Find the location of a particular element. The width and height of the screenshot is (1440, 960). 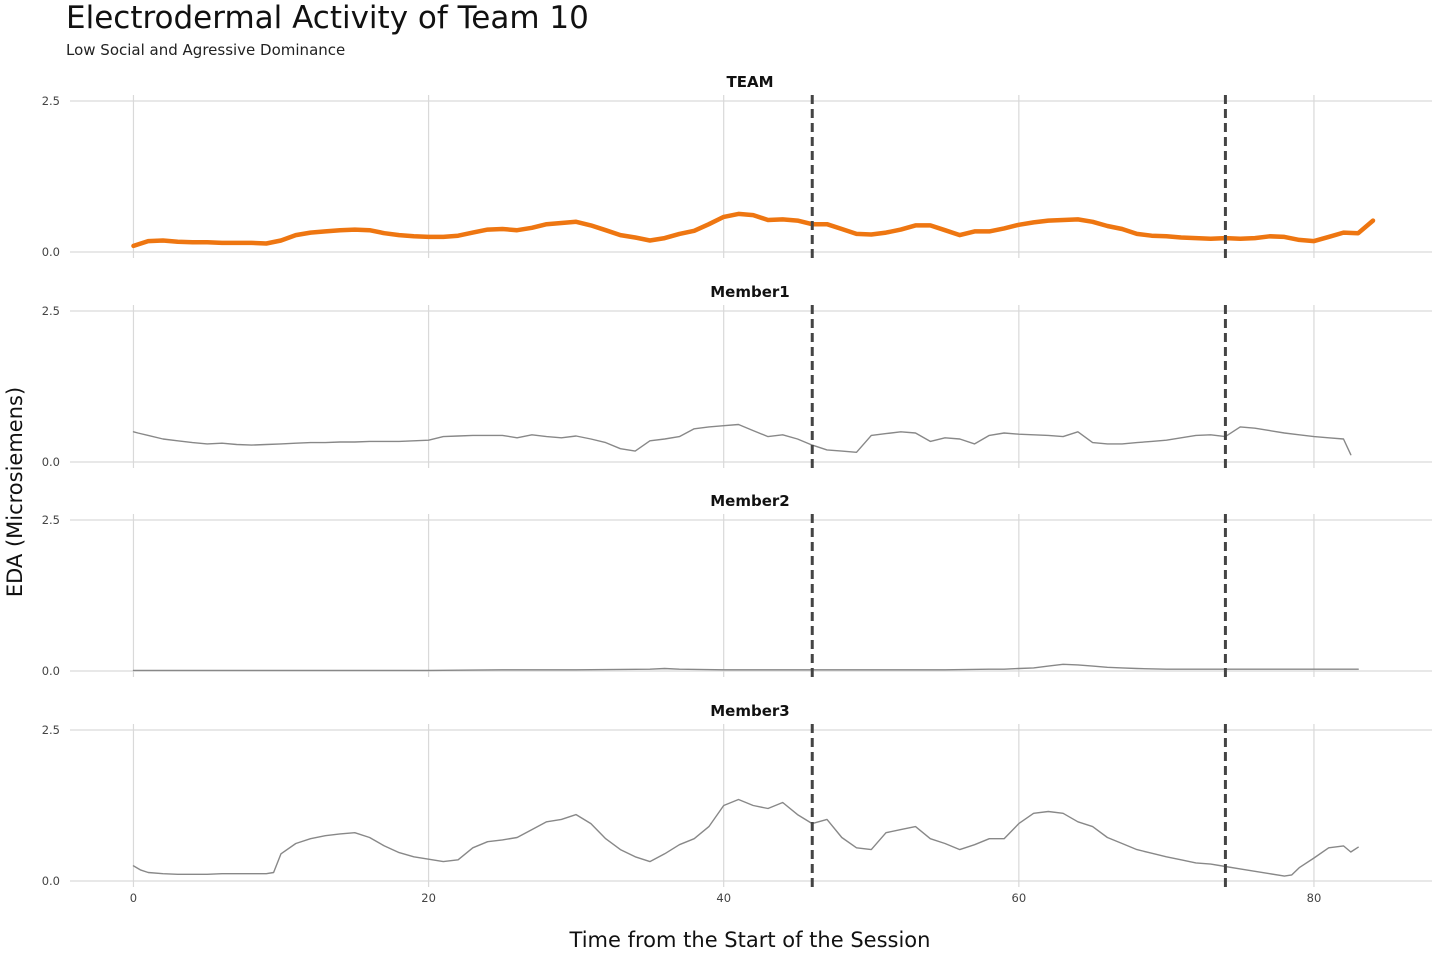

x-tick-label: 60 is located at coordinates (1019, 898).